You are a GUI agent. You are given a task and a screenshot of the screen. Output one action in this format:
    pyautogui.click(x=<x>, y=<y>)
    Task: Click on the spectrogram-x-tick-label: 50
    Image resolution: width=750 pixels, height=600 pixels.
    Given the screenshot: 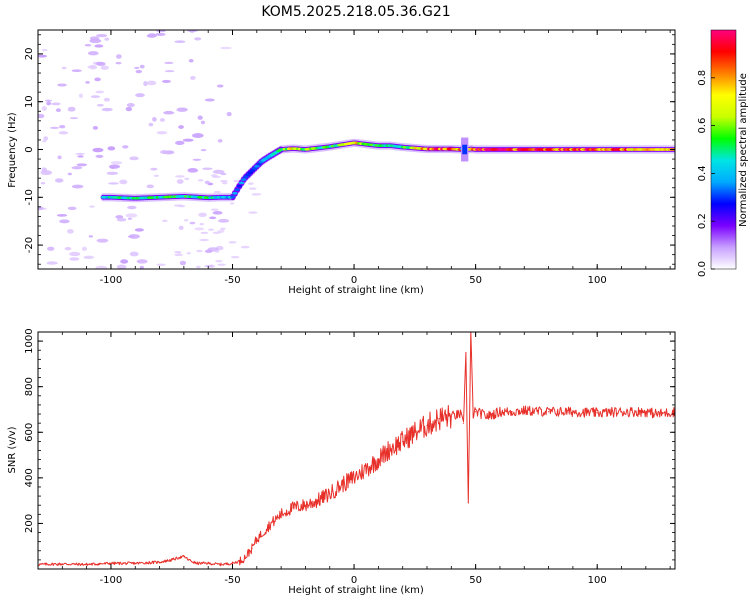 What is the action you would take?
    pyautogui.click(x=475, y=280)
    